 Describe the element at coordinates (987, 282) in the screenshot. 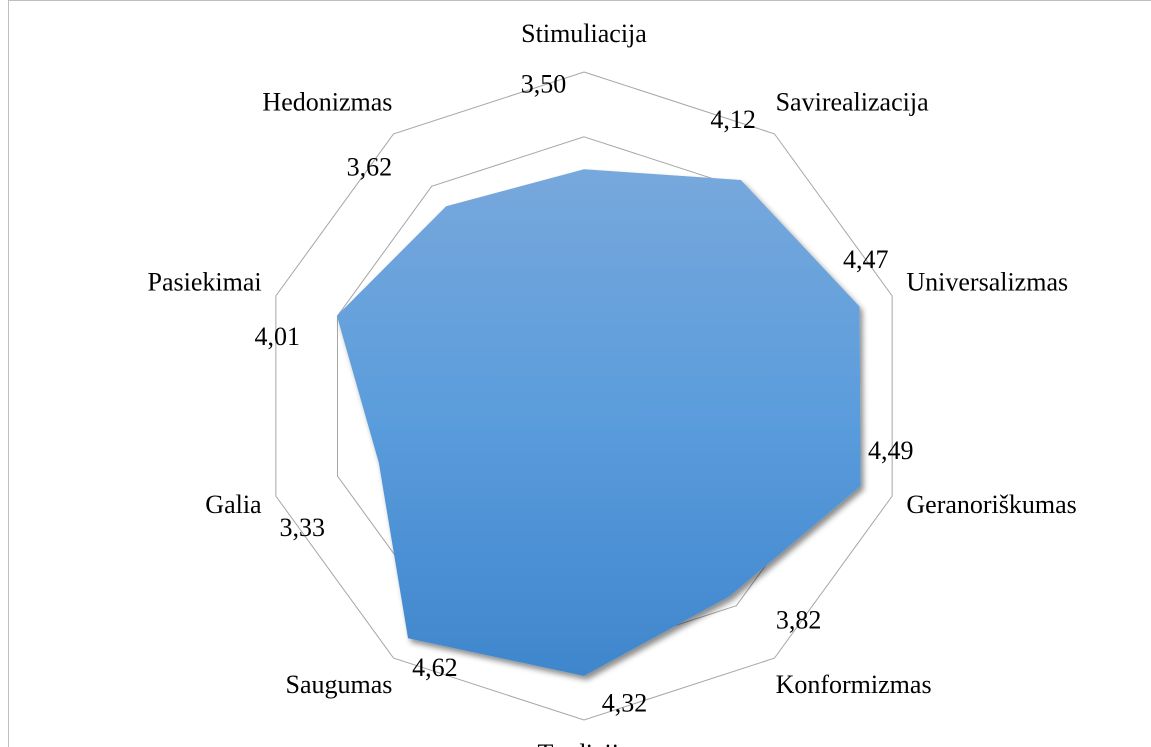

I see `category-label: Universalizmas` at that location.